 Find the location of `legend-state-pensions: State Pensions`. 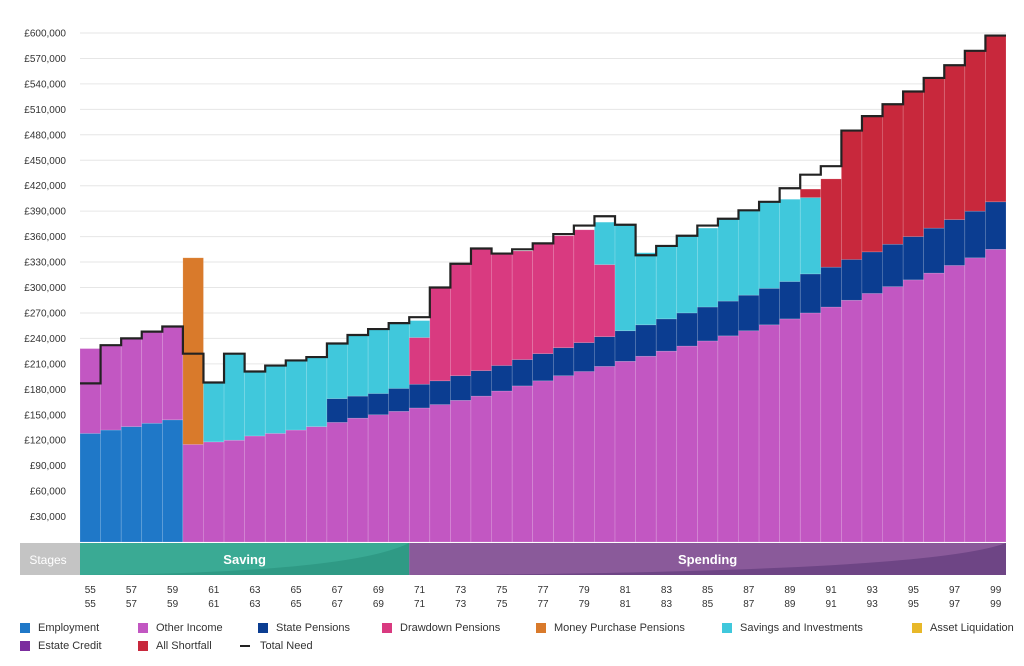

legend-state-pensions: State Pensions is located at coordinates (320, 628).